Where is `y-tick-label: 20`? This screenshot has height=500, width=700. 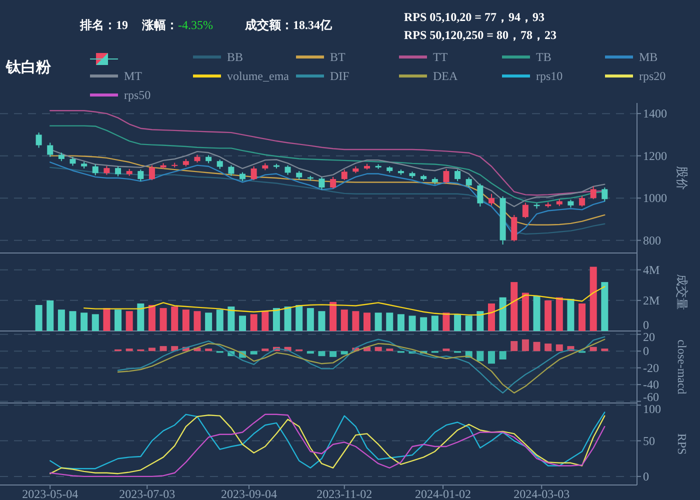
y-tick-label: 20 is located at coordinates (649, 337).